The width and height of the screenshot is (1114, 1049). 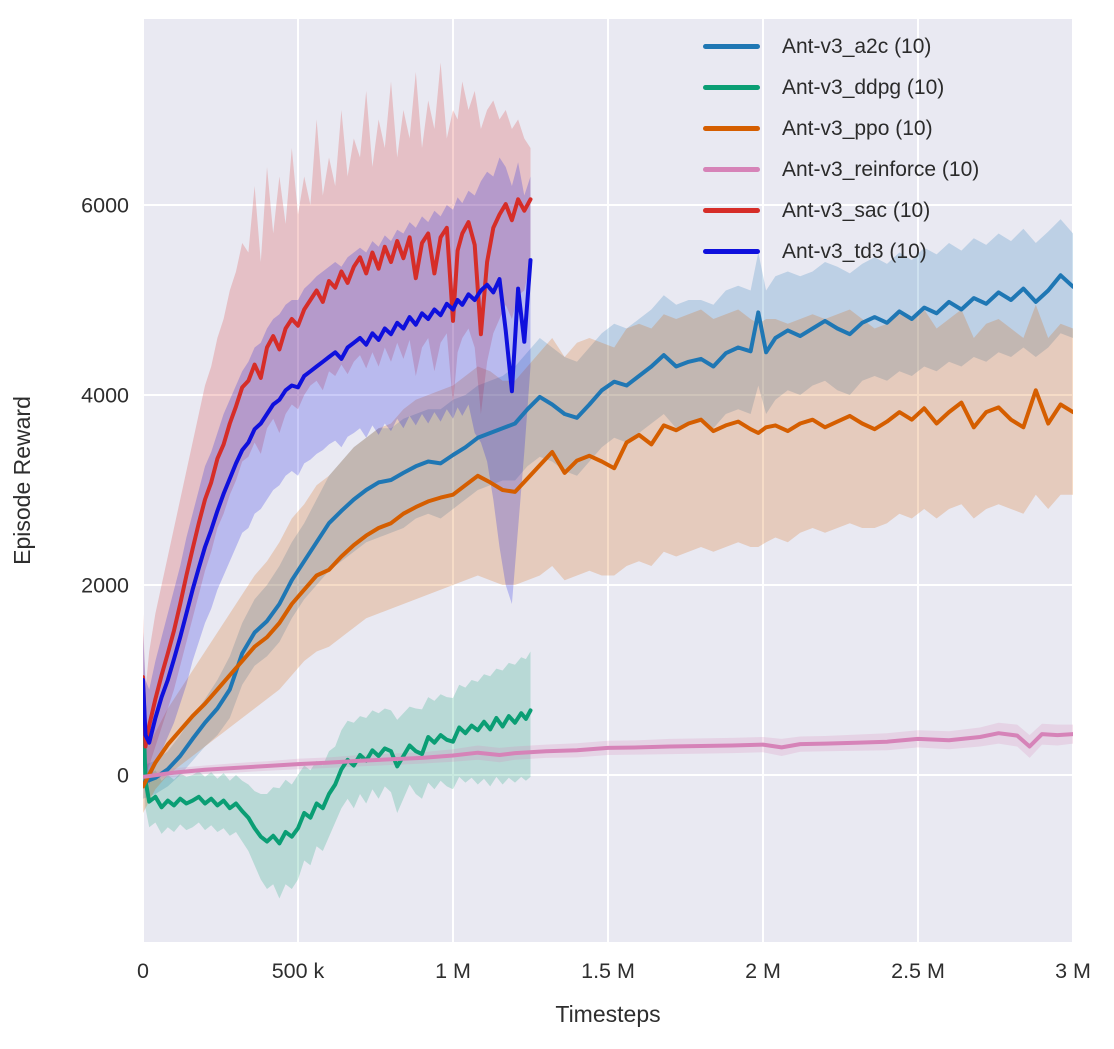 I want to click on y-tick-label: 2000, so click(x=105, y=585).